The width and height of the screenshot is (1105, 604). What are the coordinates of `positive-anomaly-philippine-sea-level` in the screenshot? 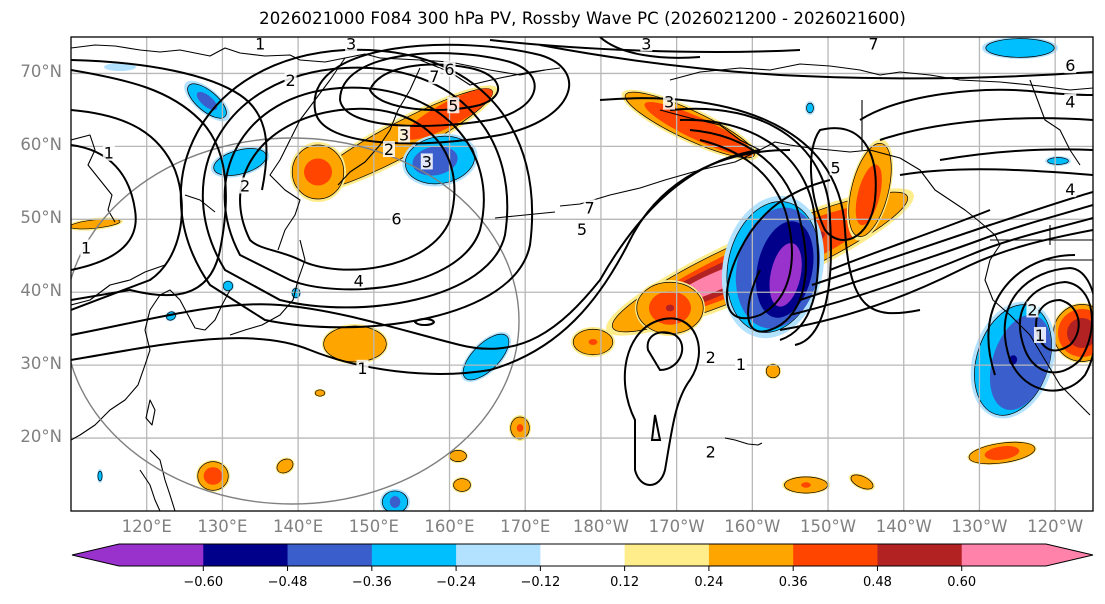 It's located at (213, 476).